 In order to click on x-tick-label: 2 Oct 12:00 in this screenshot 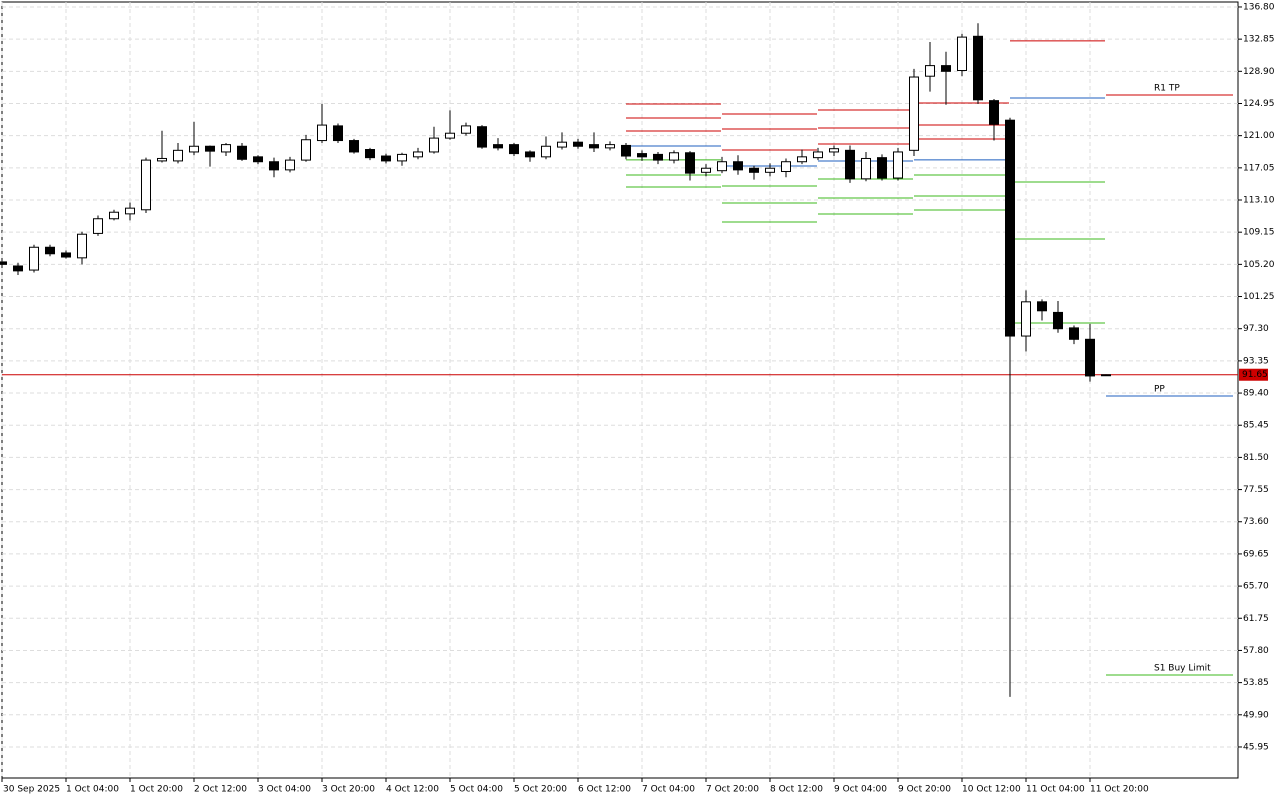, I will do `click(220, 790)`.